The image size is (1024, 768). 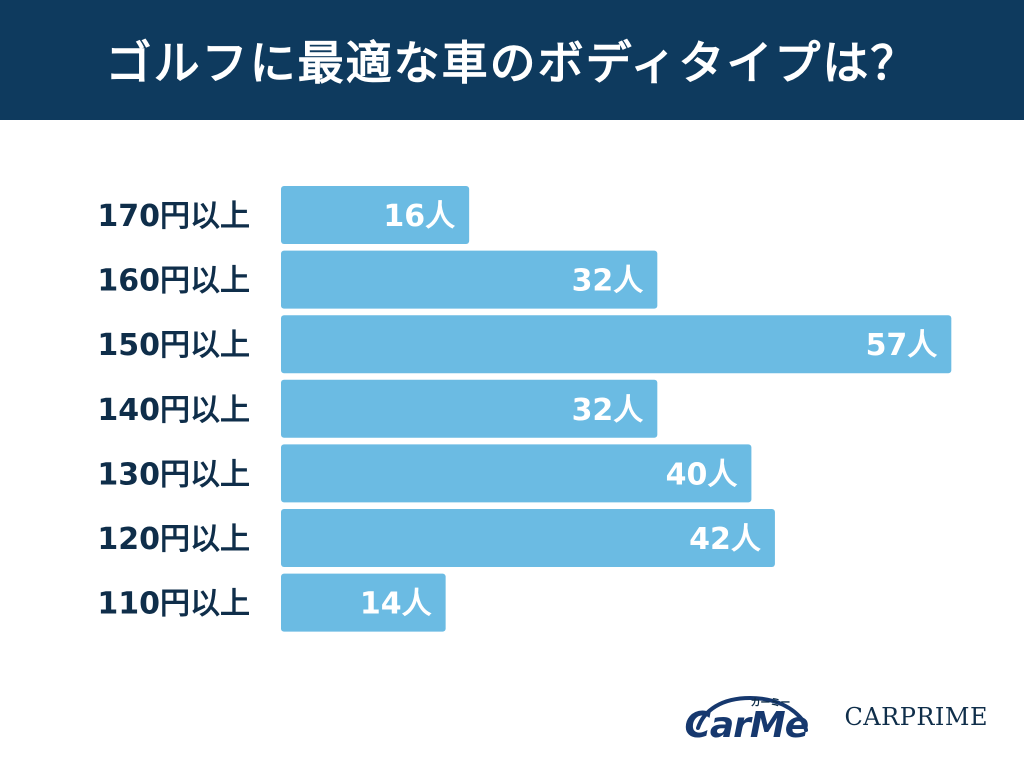 What do you see at coordinates (173, 281) in the screenshot?
I see `category-label: 160円以上` at bounding box center [173, 281].